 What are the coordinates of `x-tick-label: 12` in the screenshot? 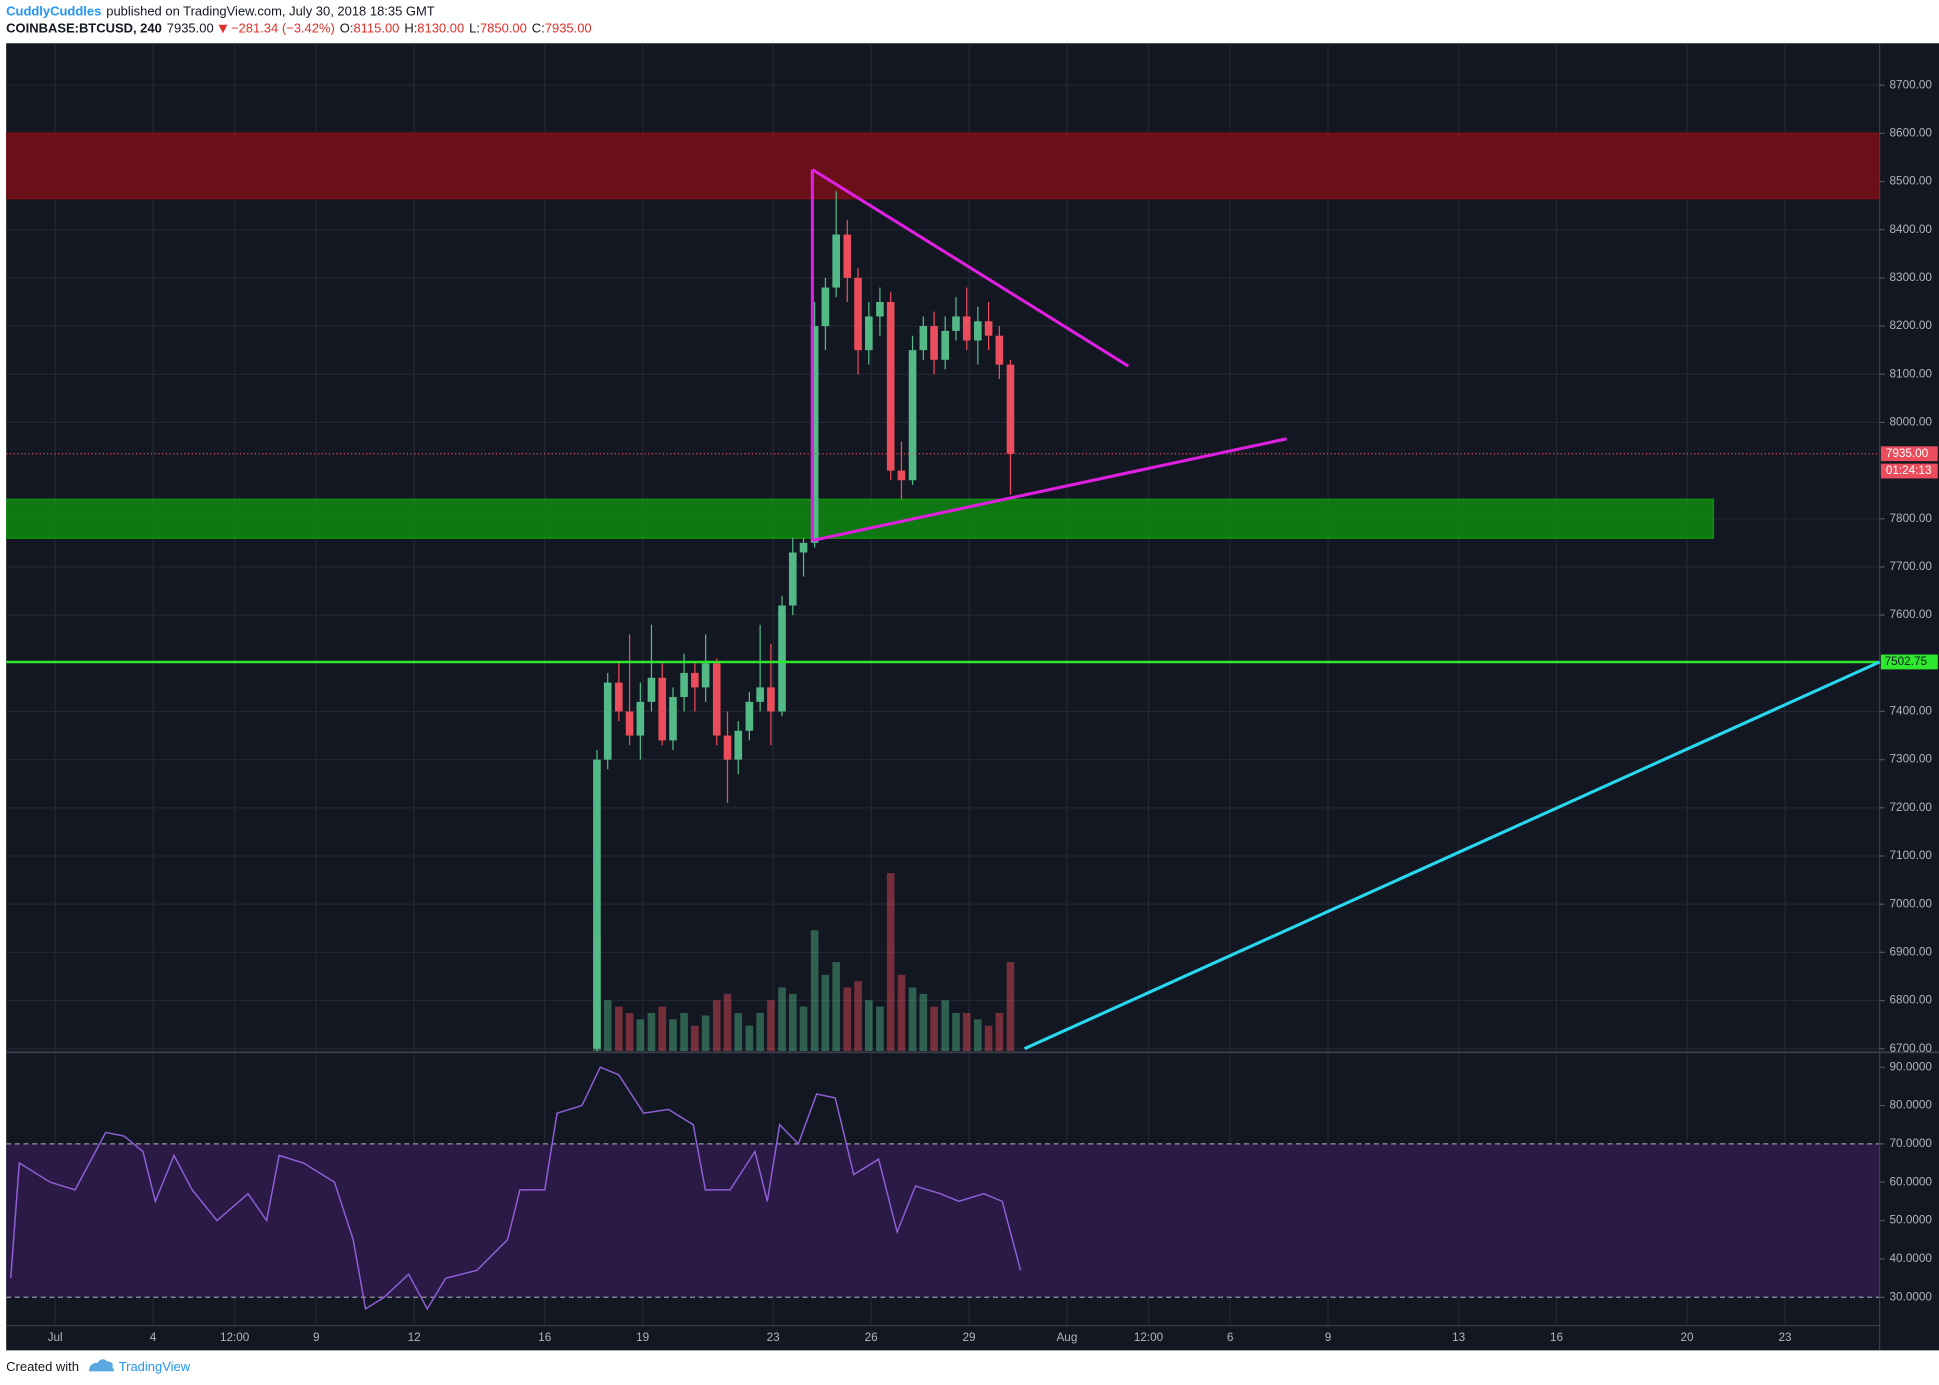 It's located at (414, 1337).